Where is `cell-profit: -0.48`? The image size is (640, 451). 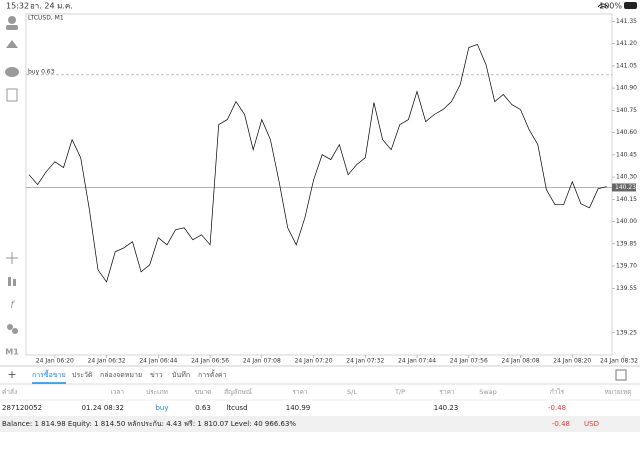 cell-profit: -0.48 is located at coordinates (557, 408).